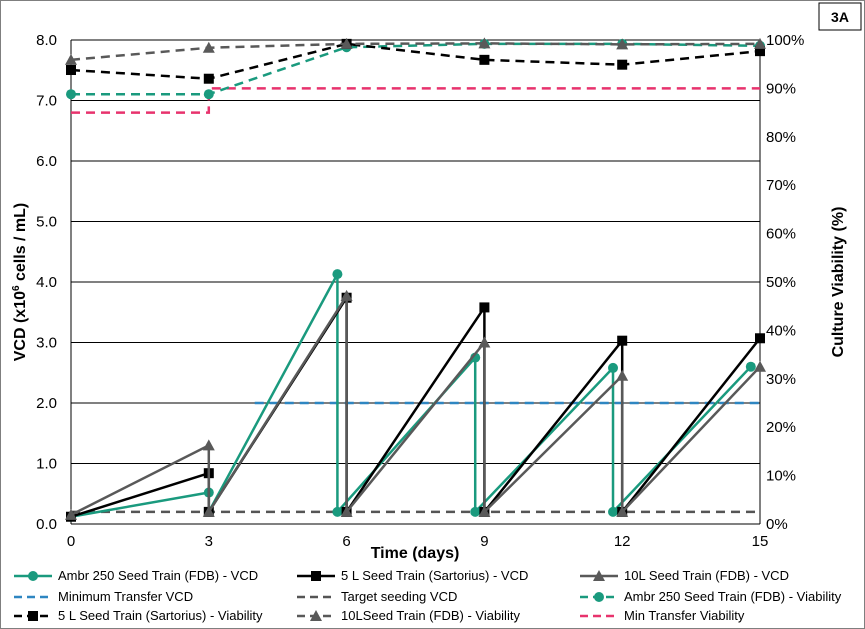 This screenshot has width=865, height=629. What do you see at coordinates (781, 282) in the screenshot?
I see `y-right-tick-label: 50%` at bounding box center [781, 282].